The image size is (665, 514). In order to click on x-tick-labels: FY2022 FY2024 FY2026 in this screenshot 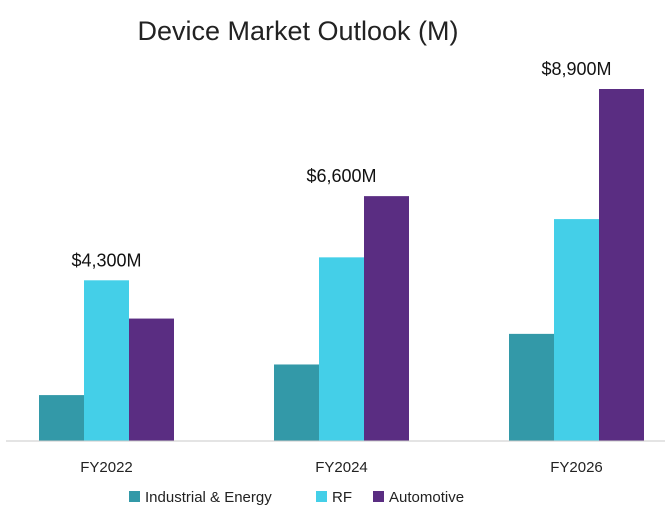, I will do `click(341, 467)`.